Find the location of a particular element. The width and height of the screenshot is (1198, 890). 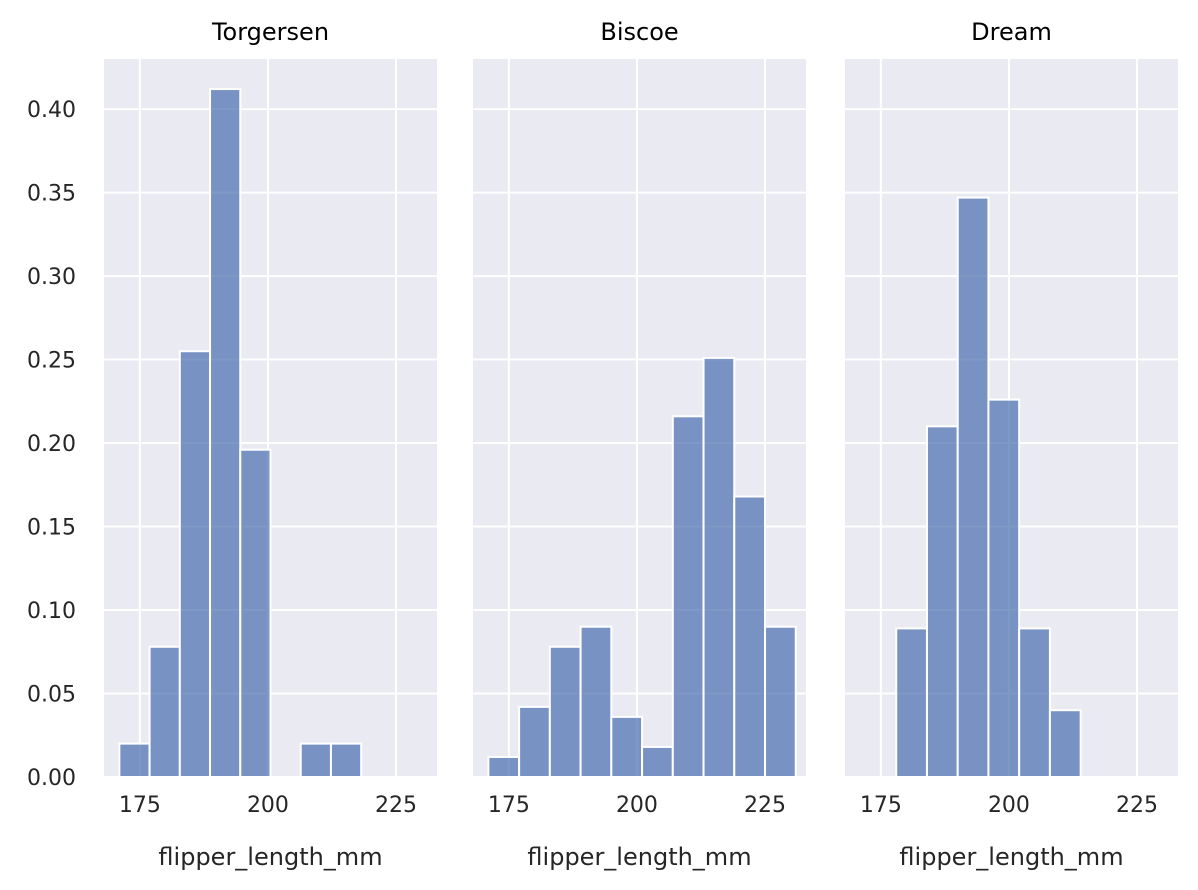

y-tick-label: 0.10 is located at coordinates (51, 611).